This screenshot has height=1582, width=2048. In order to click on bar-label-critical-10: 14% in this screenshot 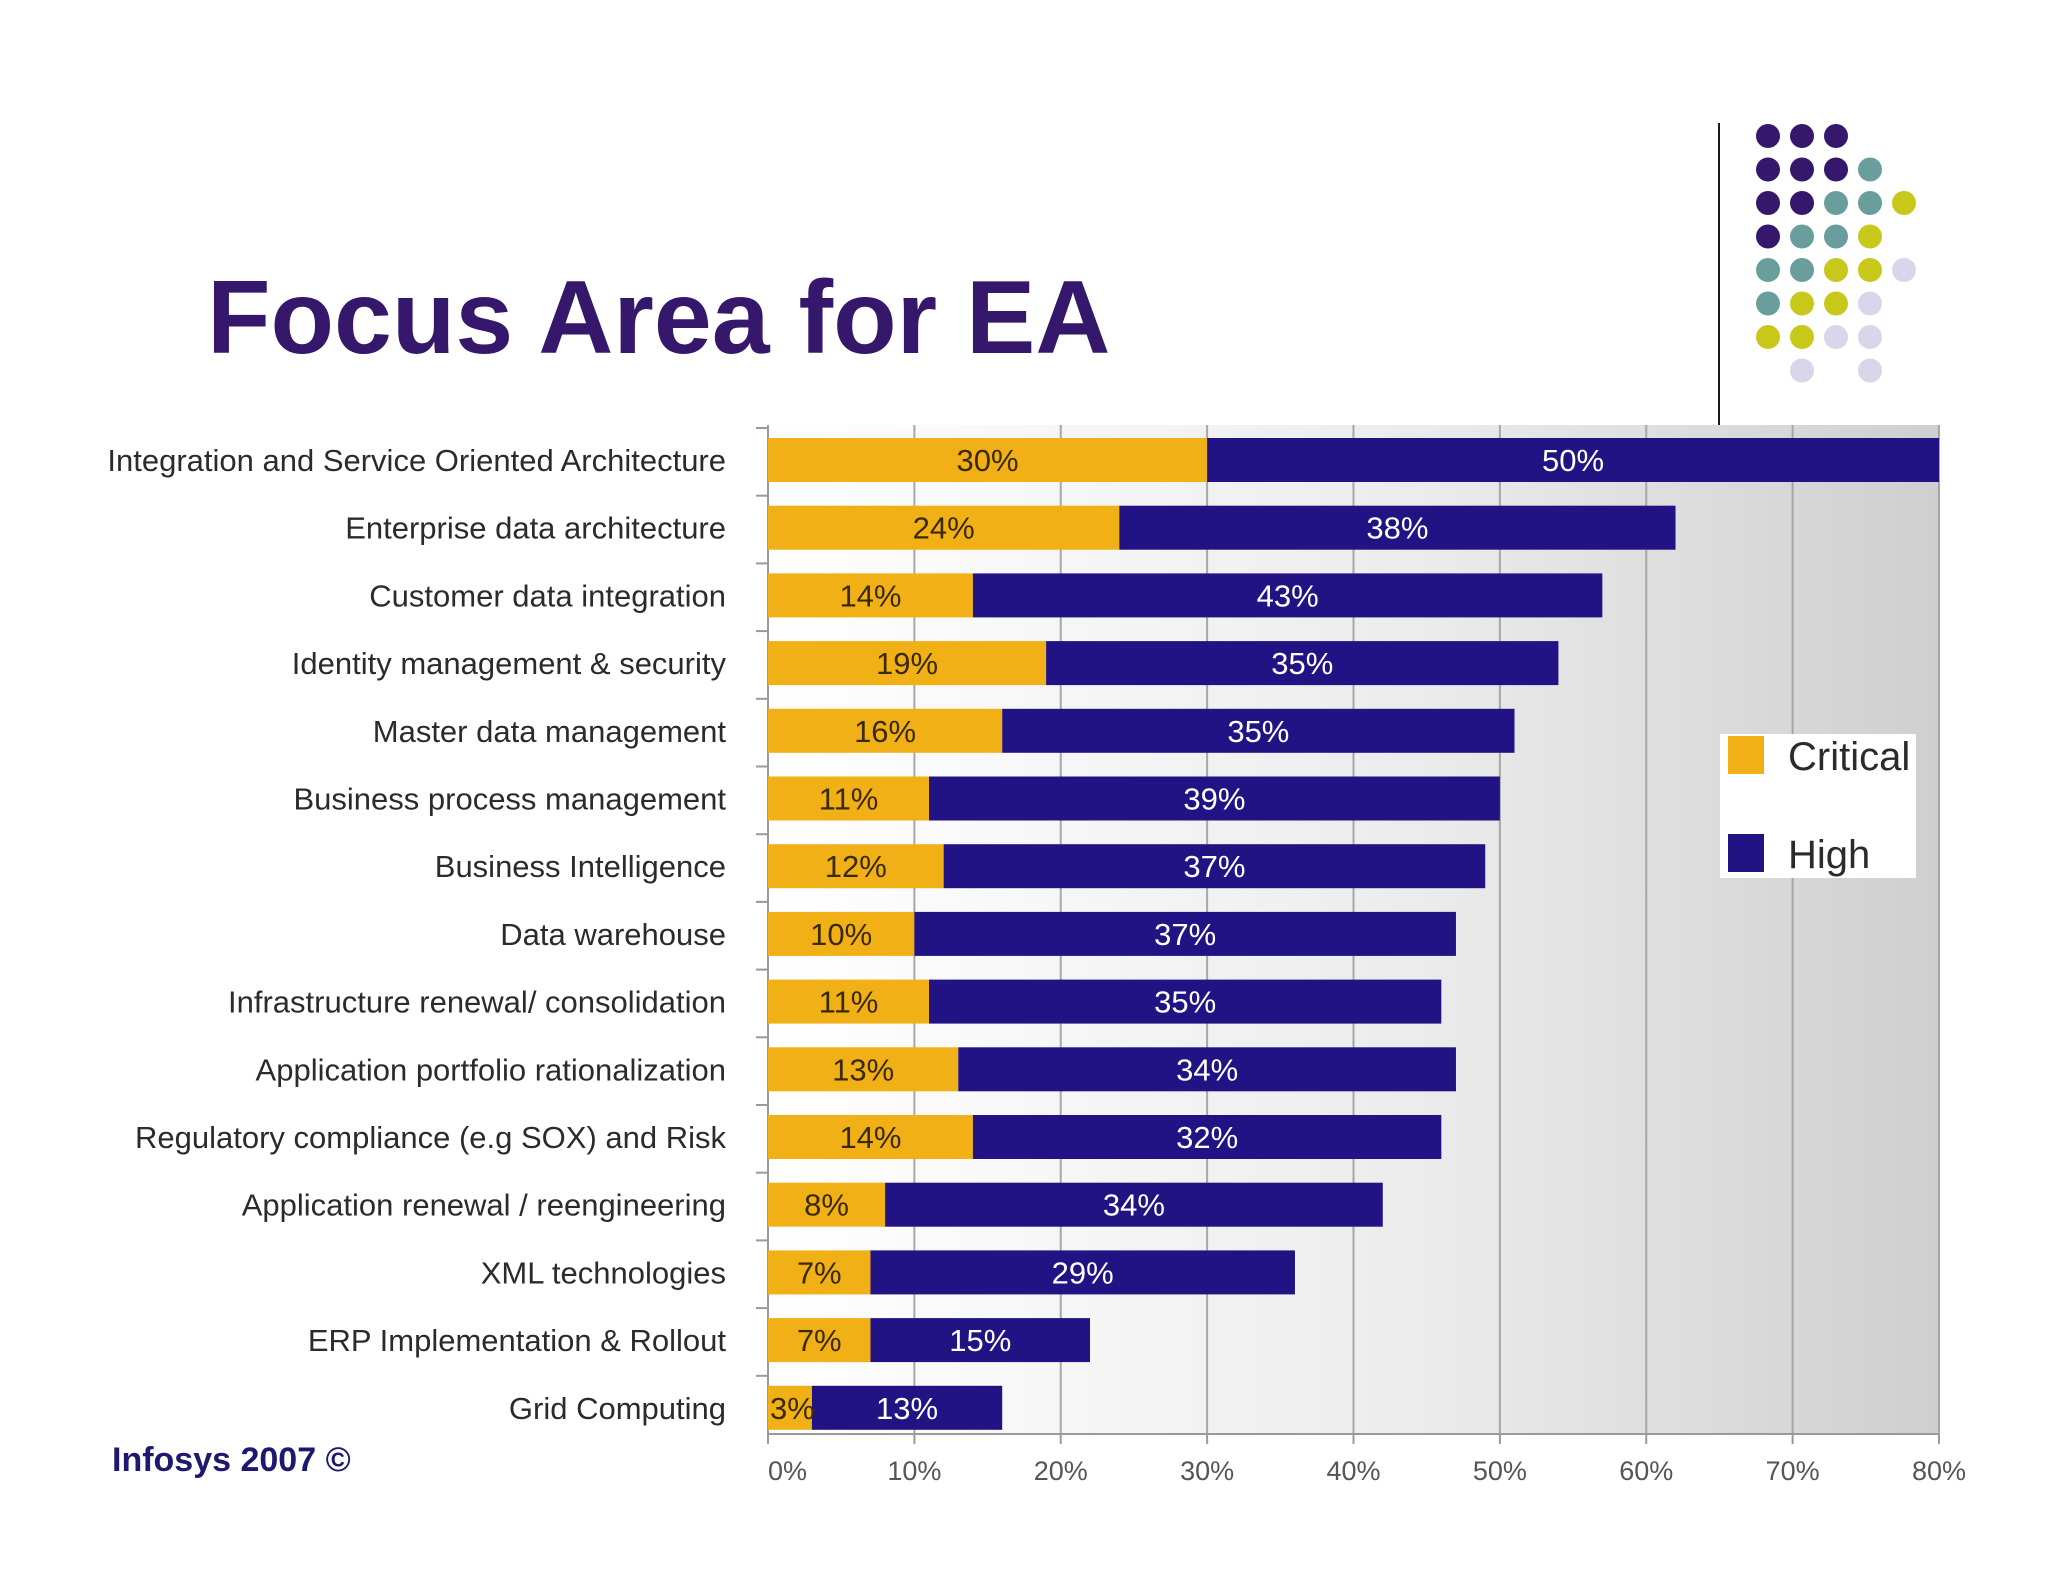, I will do `click(870, 1137)`.